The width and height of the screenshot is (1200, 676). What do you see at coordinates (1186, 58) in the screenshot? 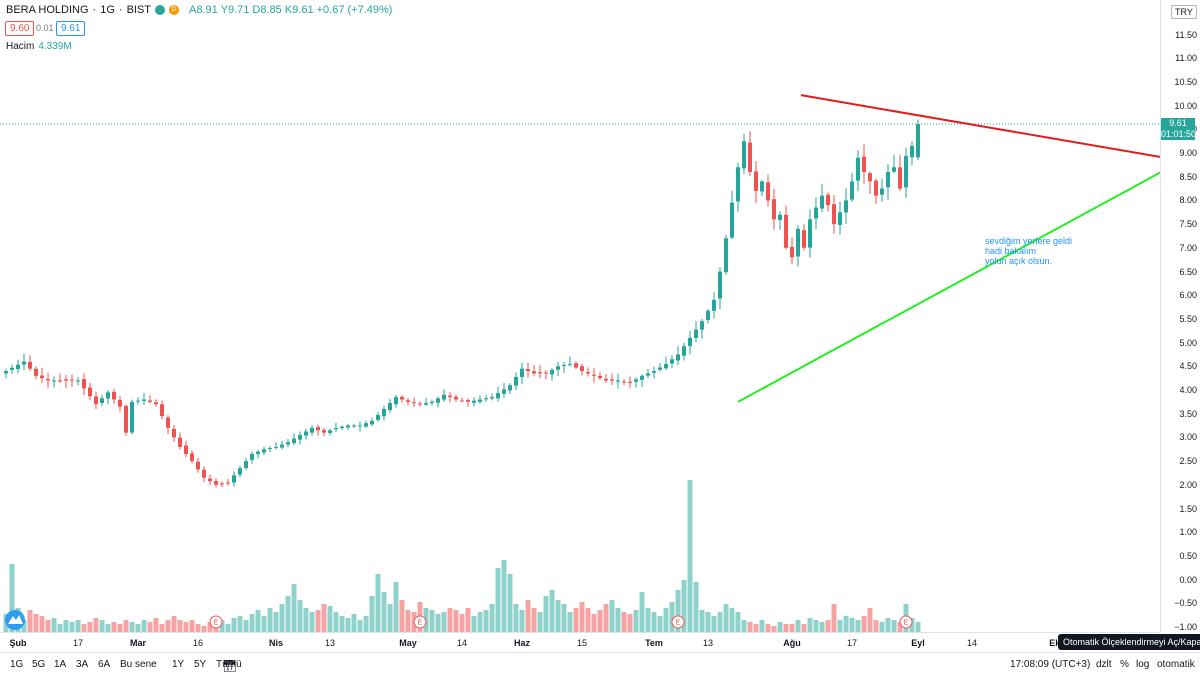
I see `price-tick-label: 11.00` at bounding box center [1186, 58].